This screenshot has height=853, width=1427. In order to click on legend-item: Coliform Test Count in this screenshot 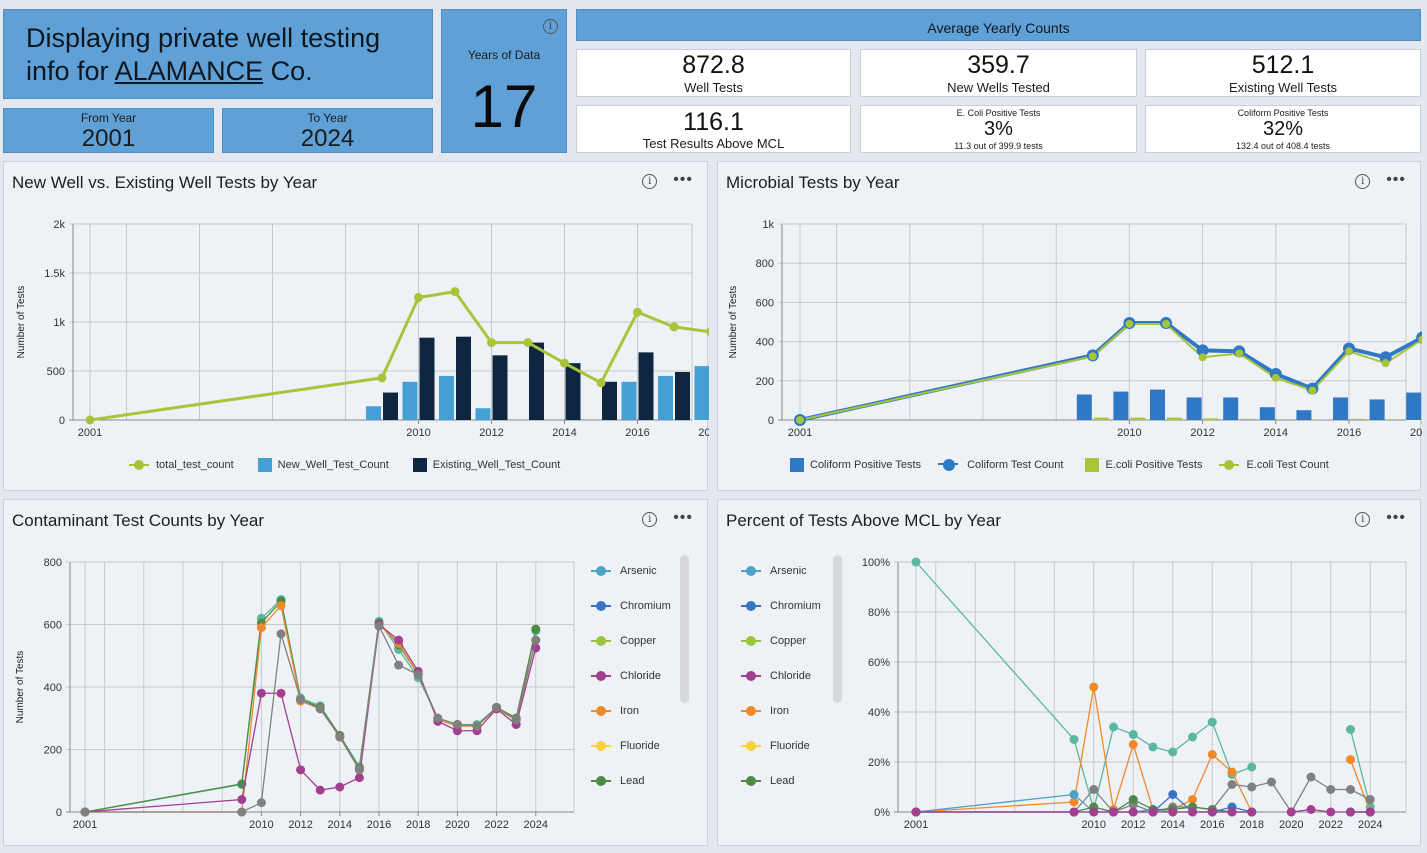, I will do `click(1000, 465)`.